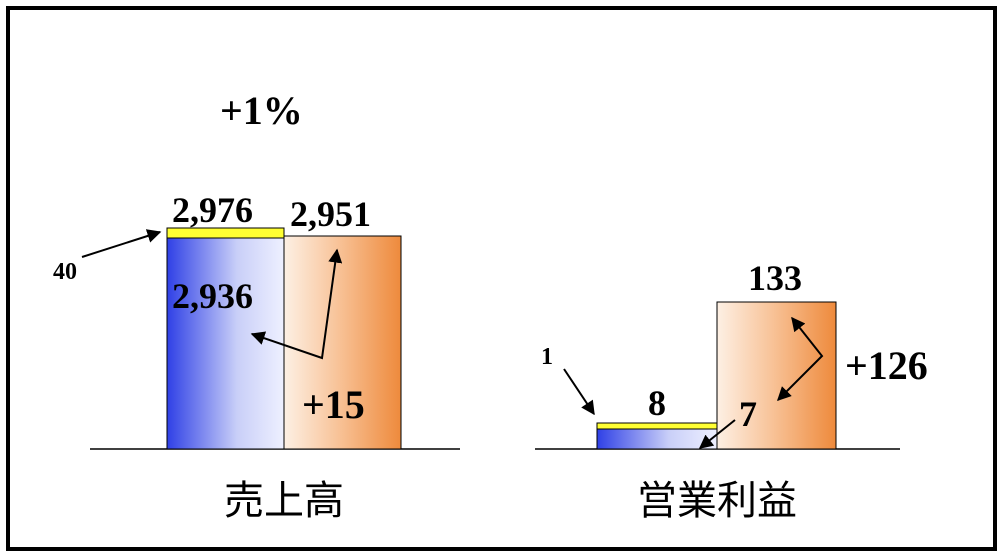  What do you see at coordinates (333, 404) in the screenshot?
I see `label-sales-change: +15` at bounding box center [333, 404].